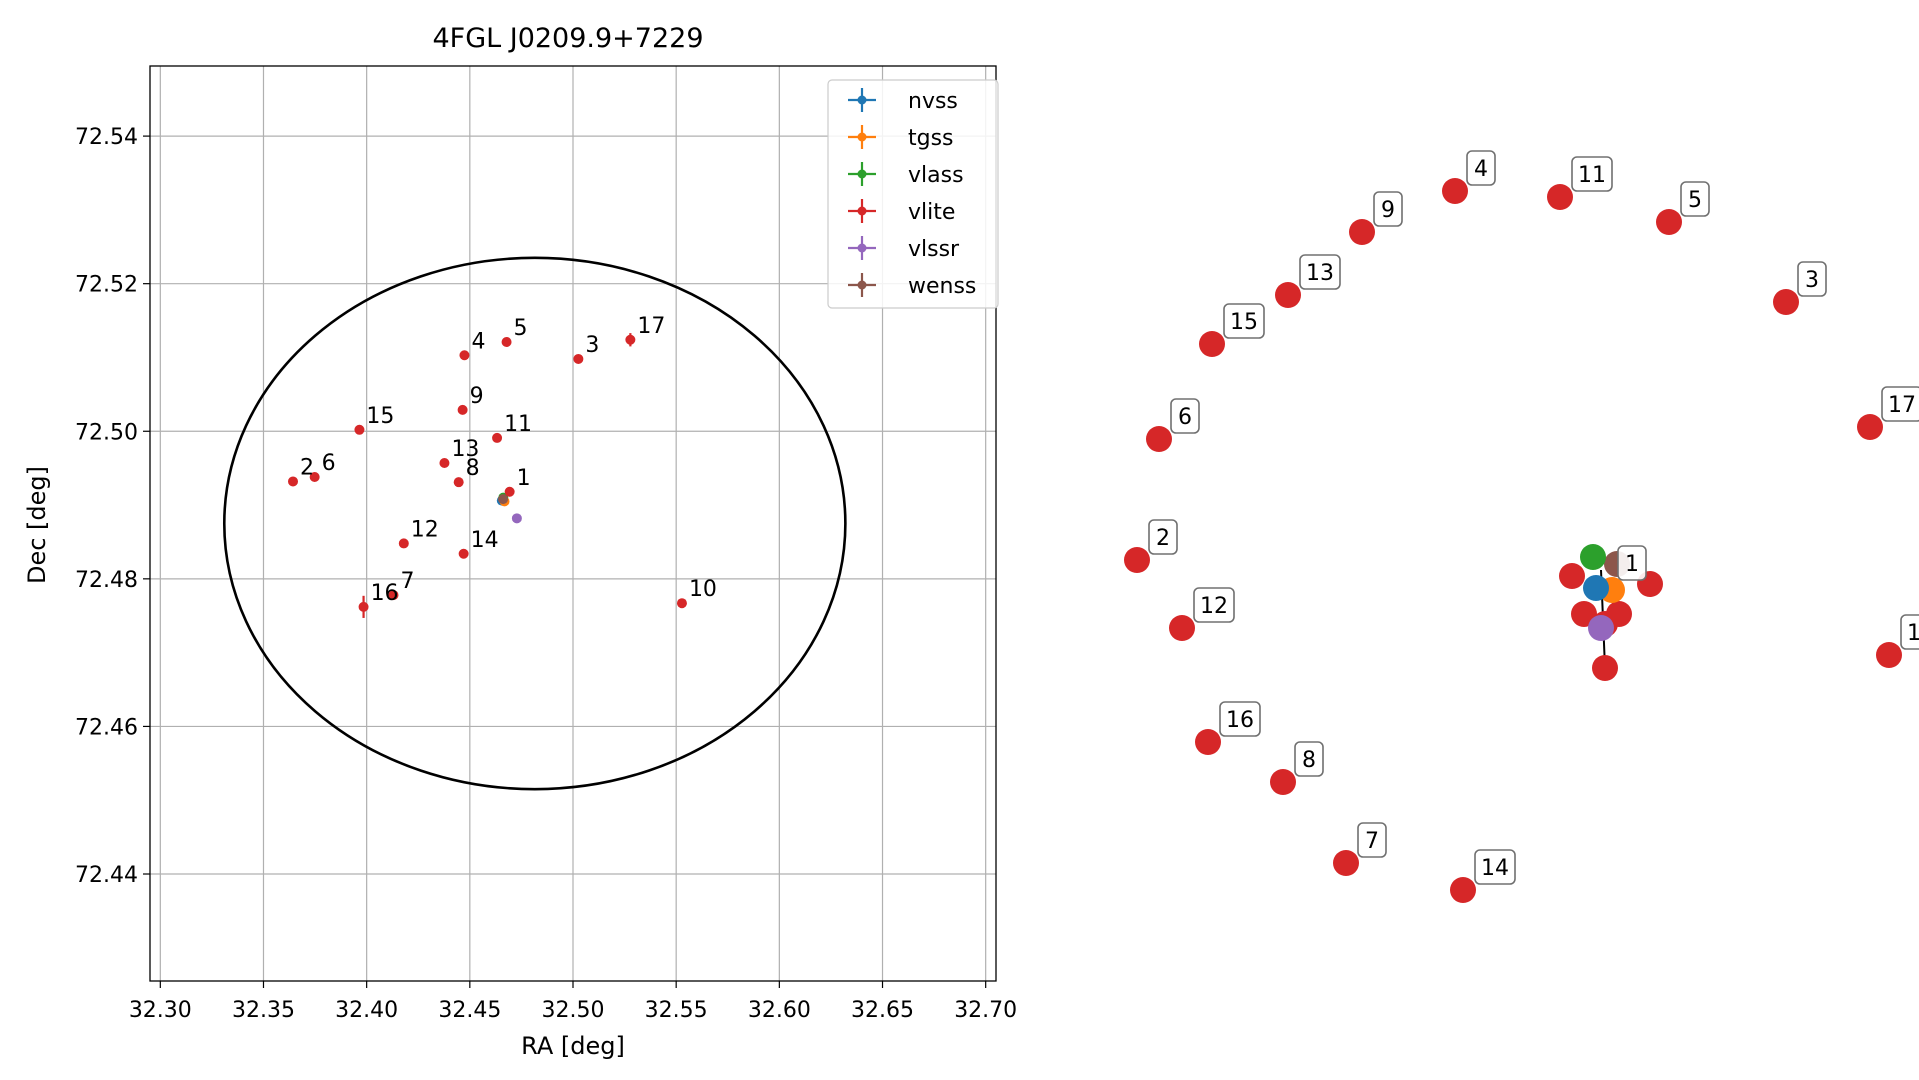  Describe the element at coordinates (487, 475) in the screenshot. I see `data-points` at that location.